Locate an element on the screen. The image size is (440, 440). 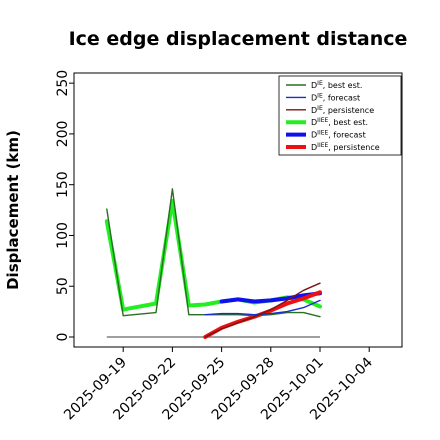
legend-entry: DIE, forecast is located at coordinates (335, 97).